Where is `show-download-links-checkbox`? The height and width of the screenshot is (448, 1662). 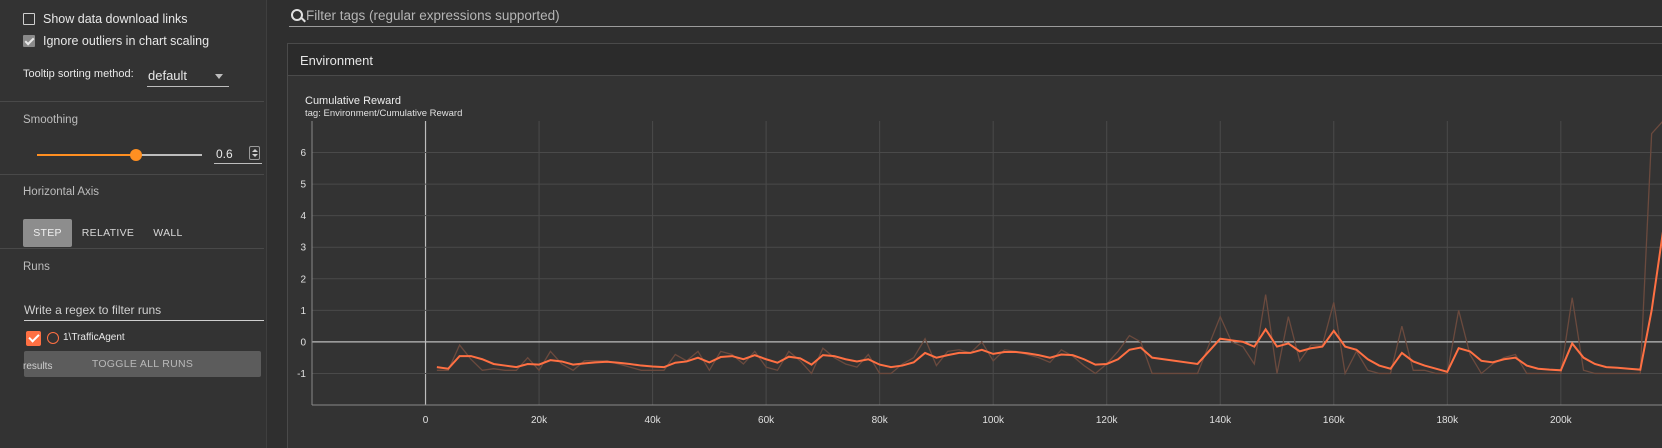 show-download-links-checkbox is located at coordinates (29, 19).